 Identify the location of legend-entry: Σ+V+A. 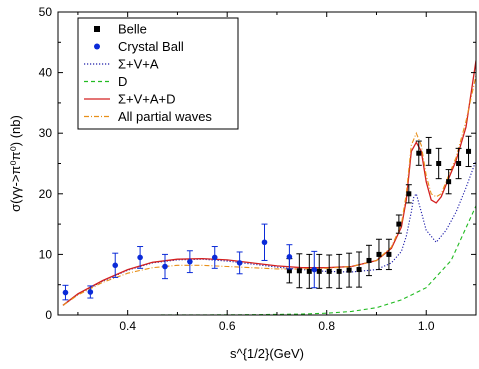
(121, 64).